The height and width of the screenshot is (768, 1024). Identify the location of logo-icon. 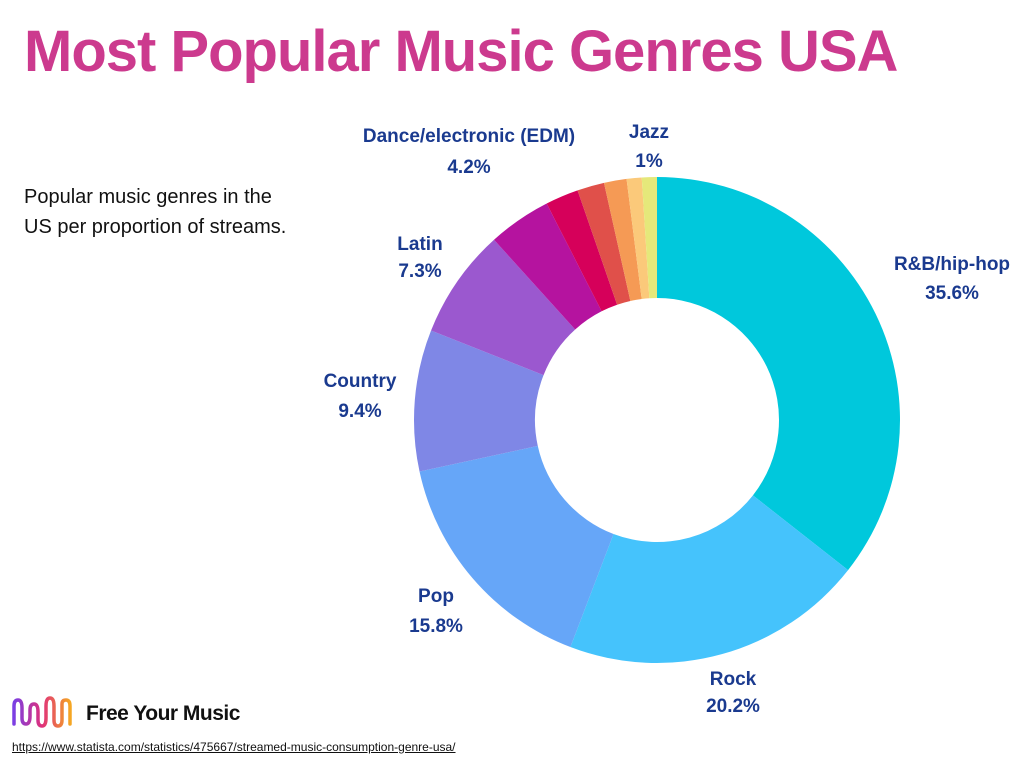
(42, 712).